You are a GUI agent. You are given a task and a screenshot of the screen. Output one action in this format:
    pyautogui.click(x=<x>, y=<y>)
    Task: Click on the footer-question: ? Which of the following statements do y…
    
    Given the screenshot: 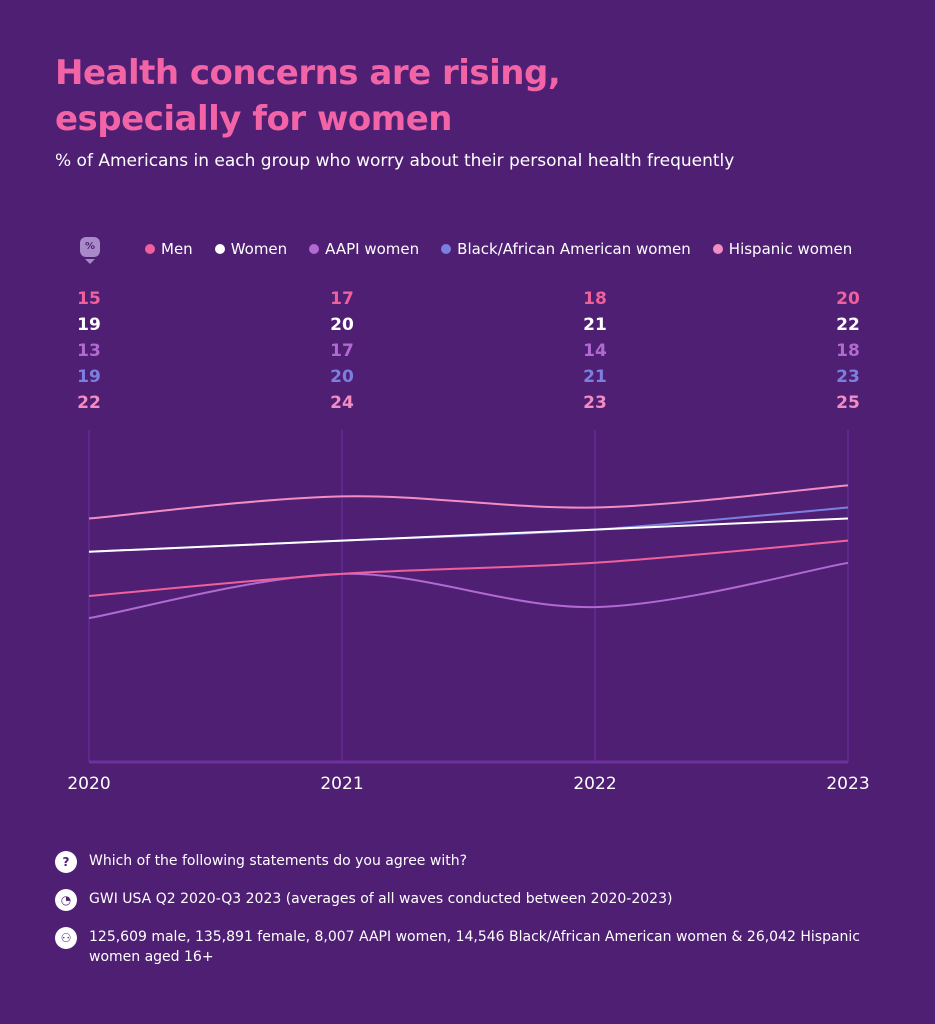 What is the action you would take?
    pyautogui.click(x=261, y=862)
    